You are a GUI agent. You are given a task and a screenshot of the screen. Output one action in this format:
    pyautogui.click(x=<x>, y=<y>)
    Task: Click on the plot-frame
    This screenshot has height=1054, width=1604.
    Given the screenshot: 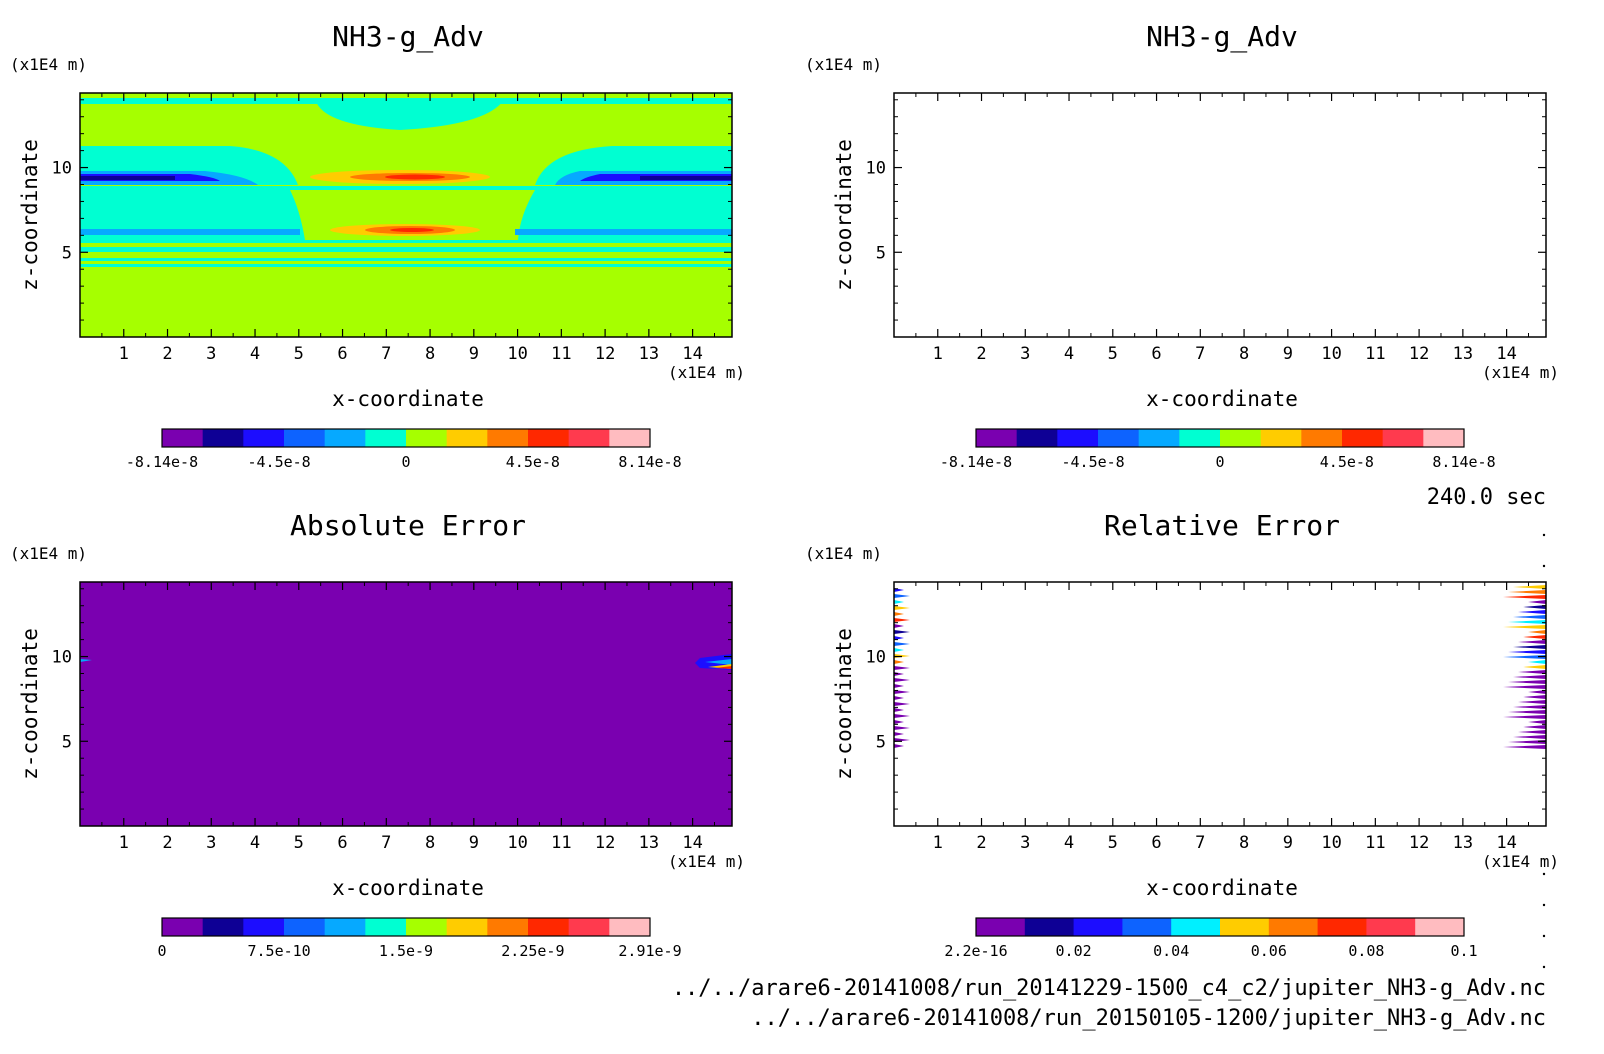 What is the action you would take?
    pyautogui.click(x=1220, y=215)
    